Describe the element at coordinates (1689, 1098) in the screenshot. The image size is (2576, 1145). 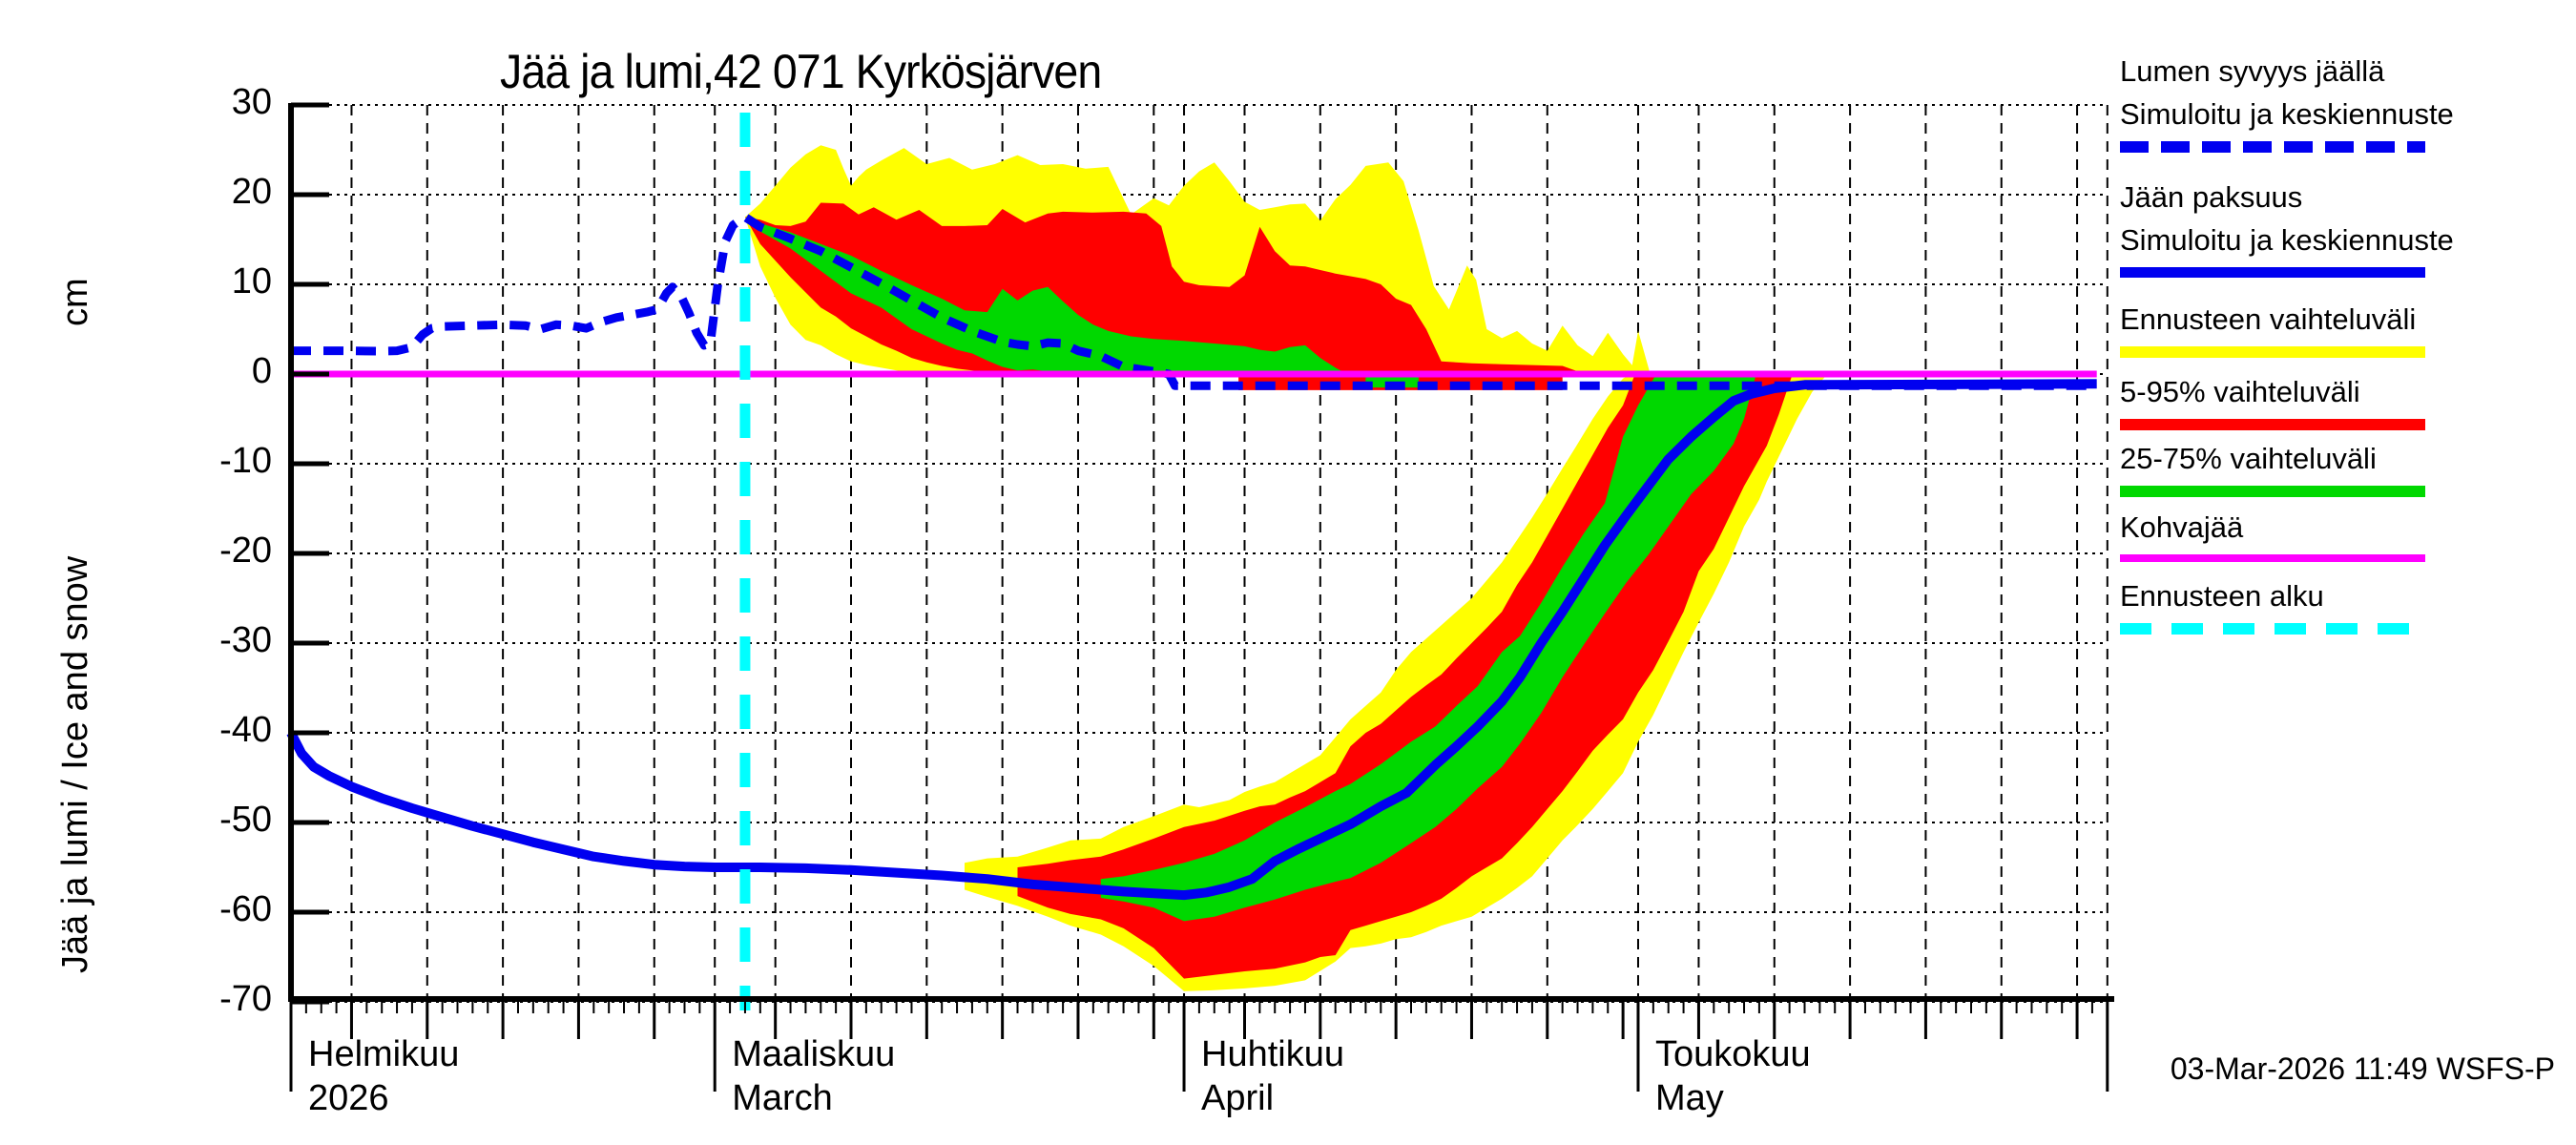
I see `month-label-en: May` at that location.